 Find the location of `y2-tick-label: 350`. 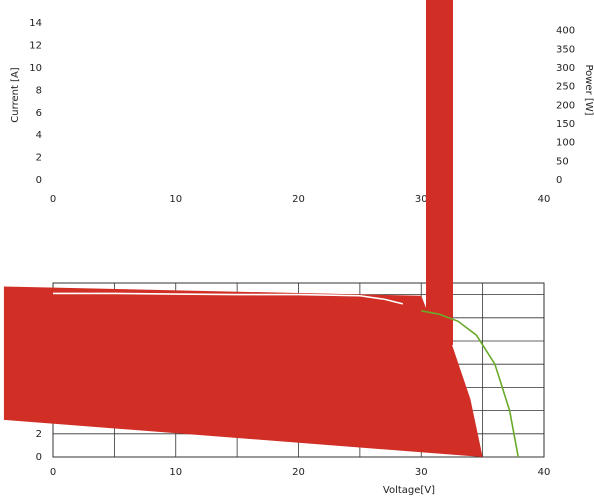

y2-tick-label: 350 is located at coordinates (565, 49).